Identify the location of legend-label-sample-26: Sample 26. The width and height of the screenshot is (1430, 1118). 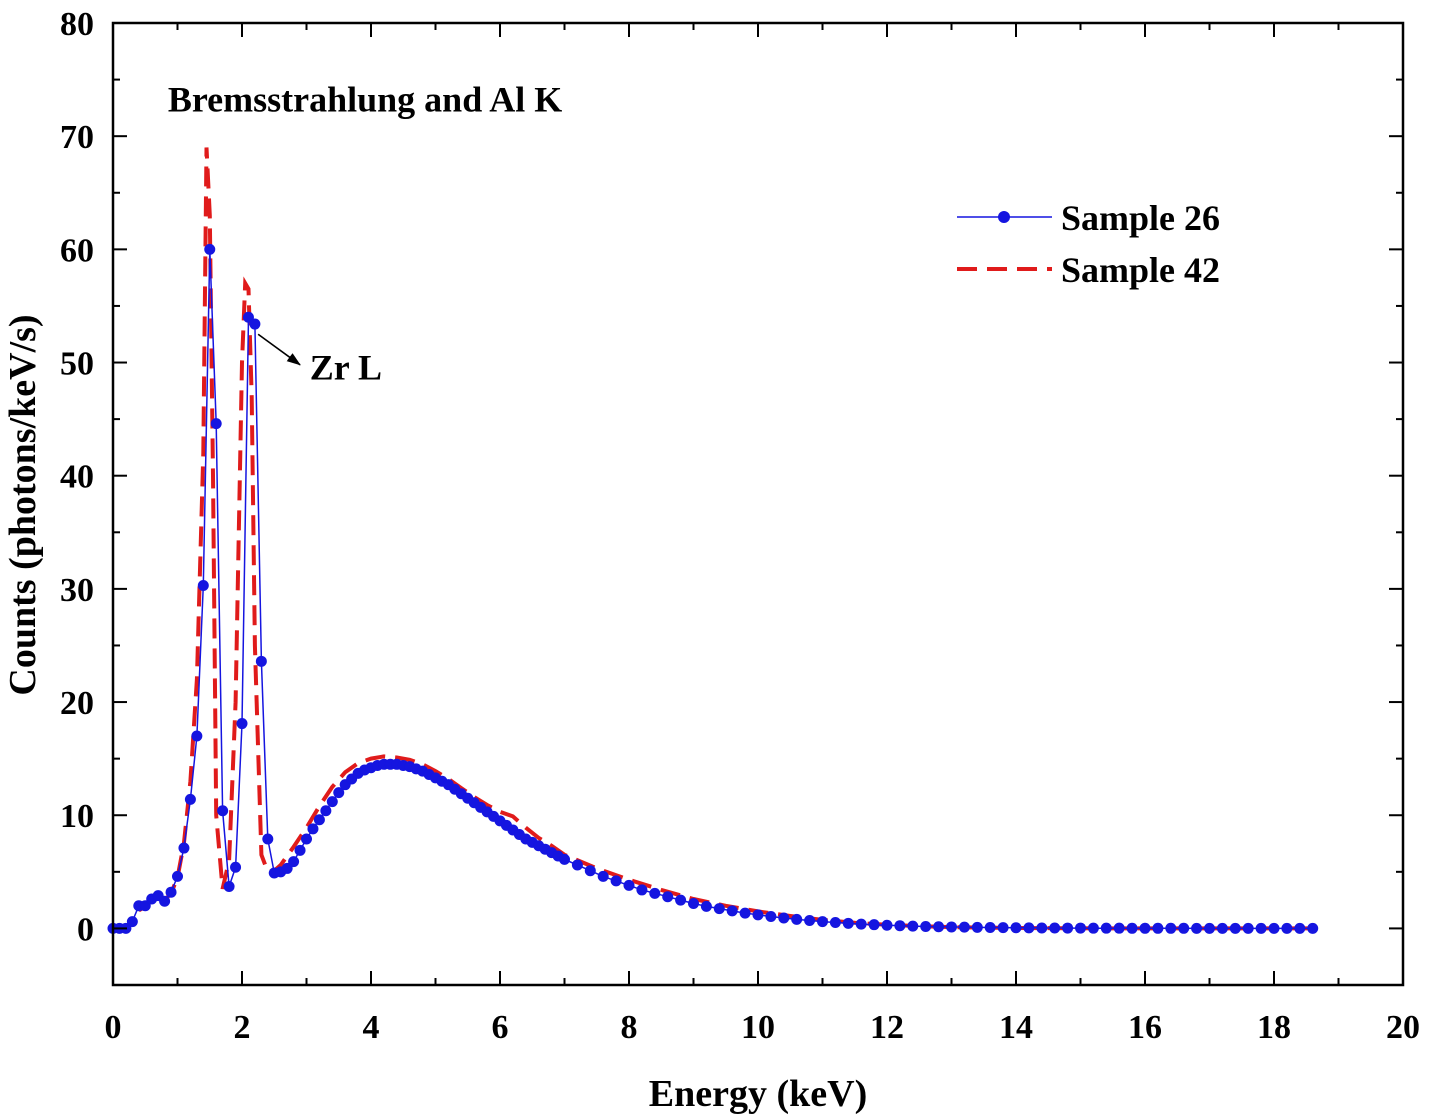
(1140, 218).